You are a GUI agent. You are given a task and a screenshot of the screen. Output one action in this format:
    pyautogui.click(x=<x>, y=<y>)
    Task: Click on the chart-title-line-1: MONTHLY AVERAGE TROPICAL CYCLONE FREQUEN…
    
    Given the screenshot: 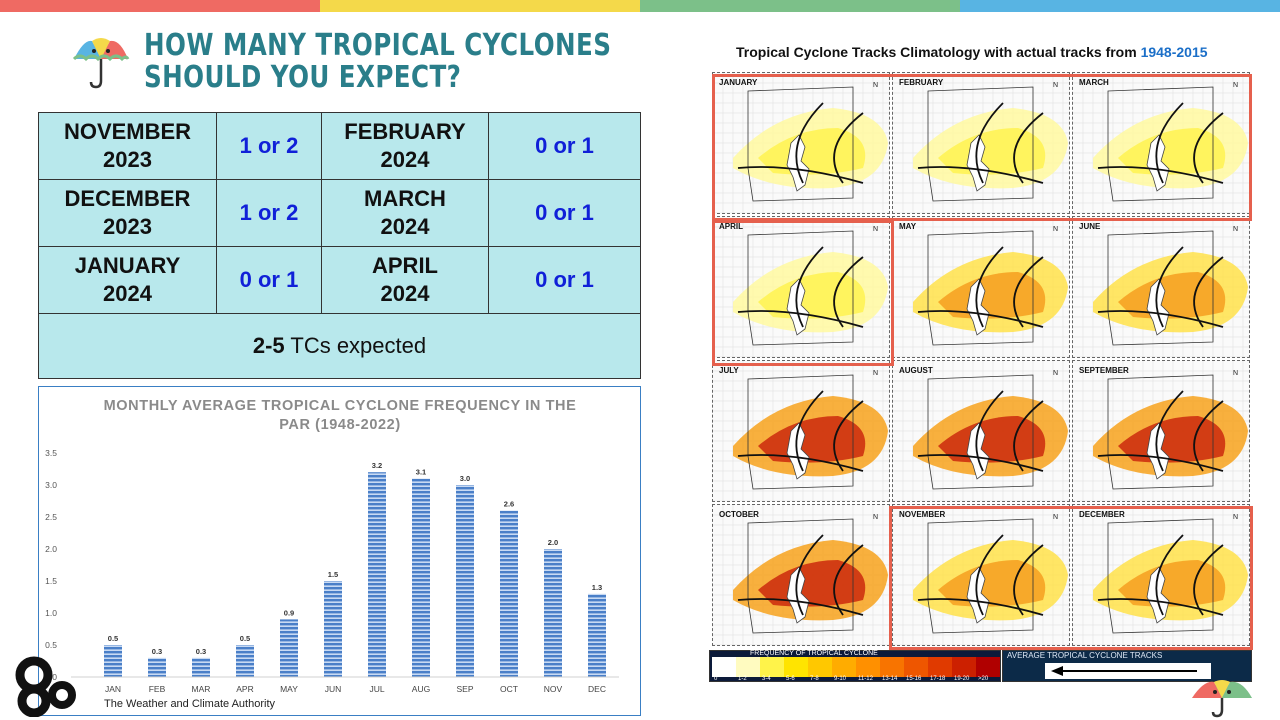 What is the action you would take?
    pyautogui.click(x=340, y=406)
    